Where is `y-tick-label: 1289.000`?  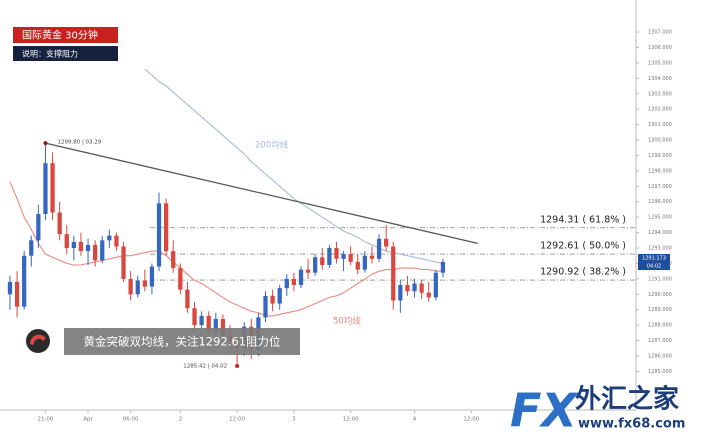 y-tick-label: 1289.000 is located at coordinates (660, 310).